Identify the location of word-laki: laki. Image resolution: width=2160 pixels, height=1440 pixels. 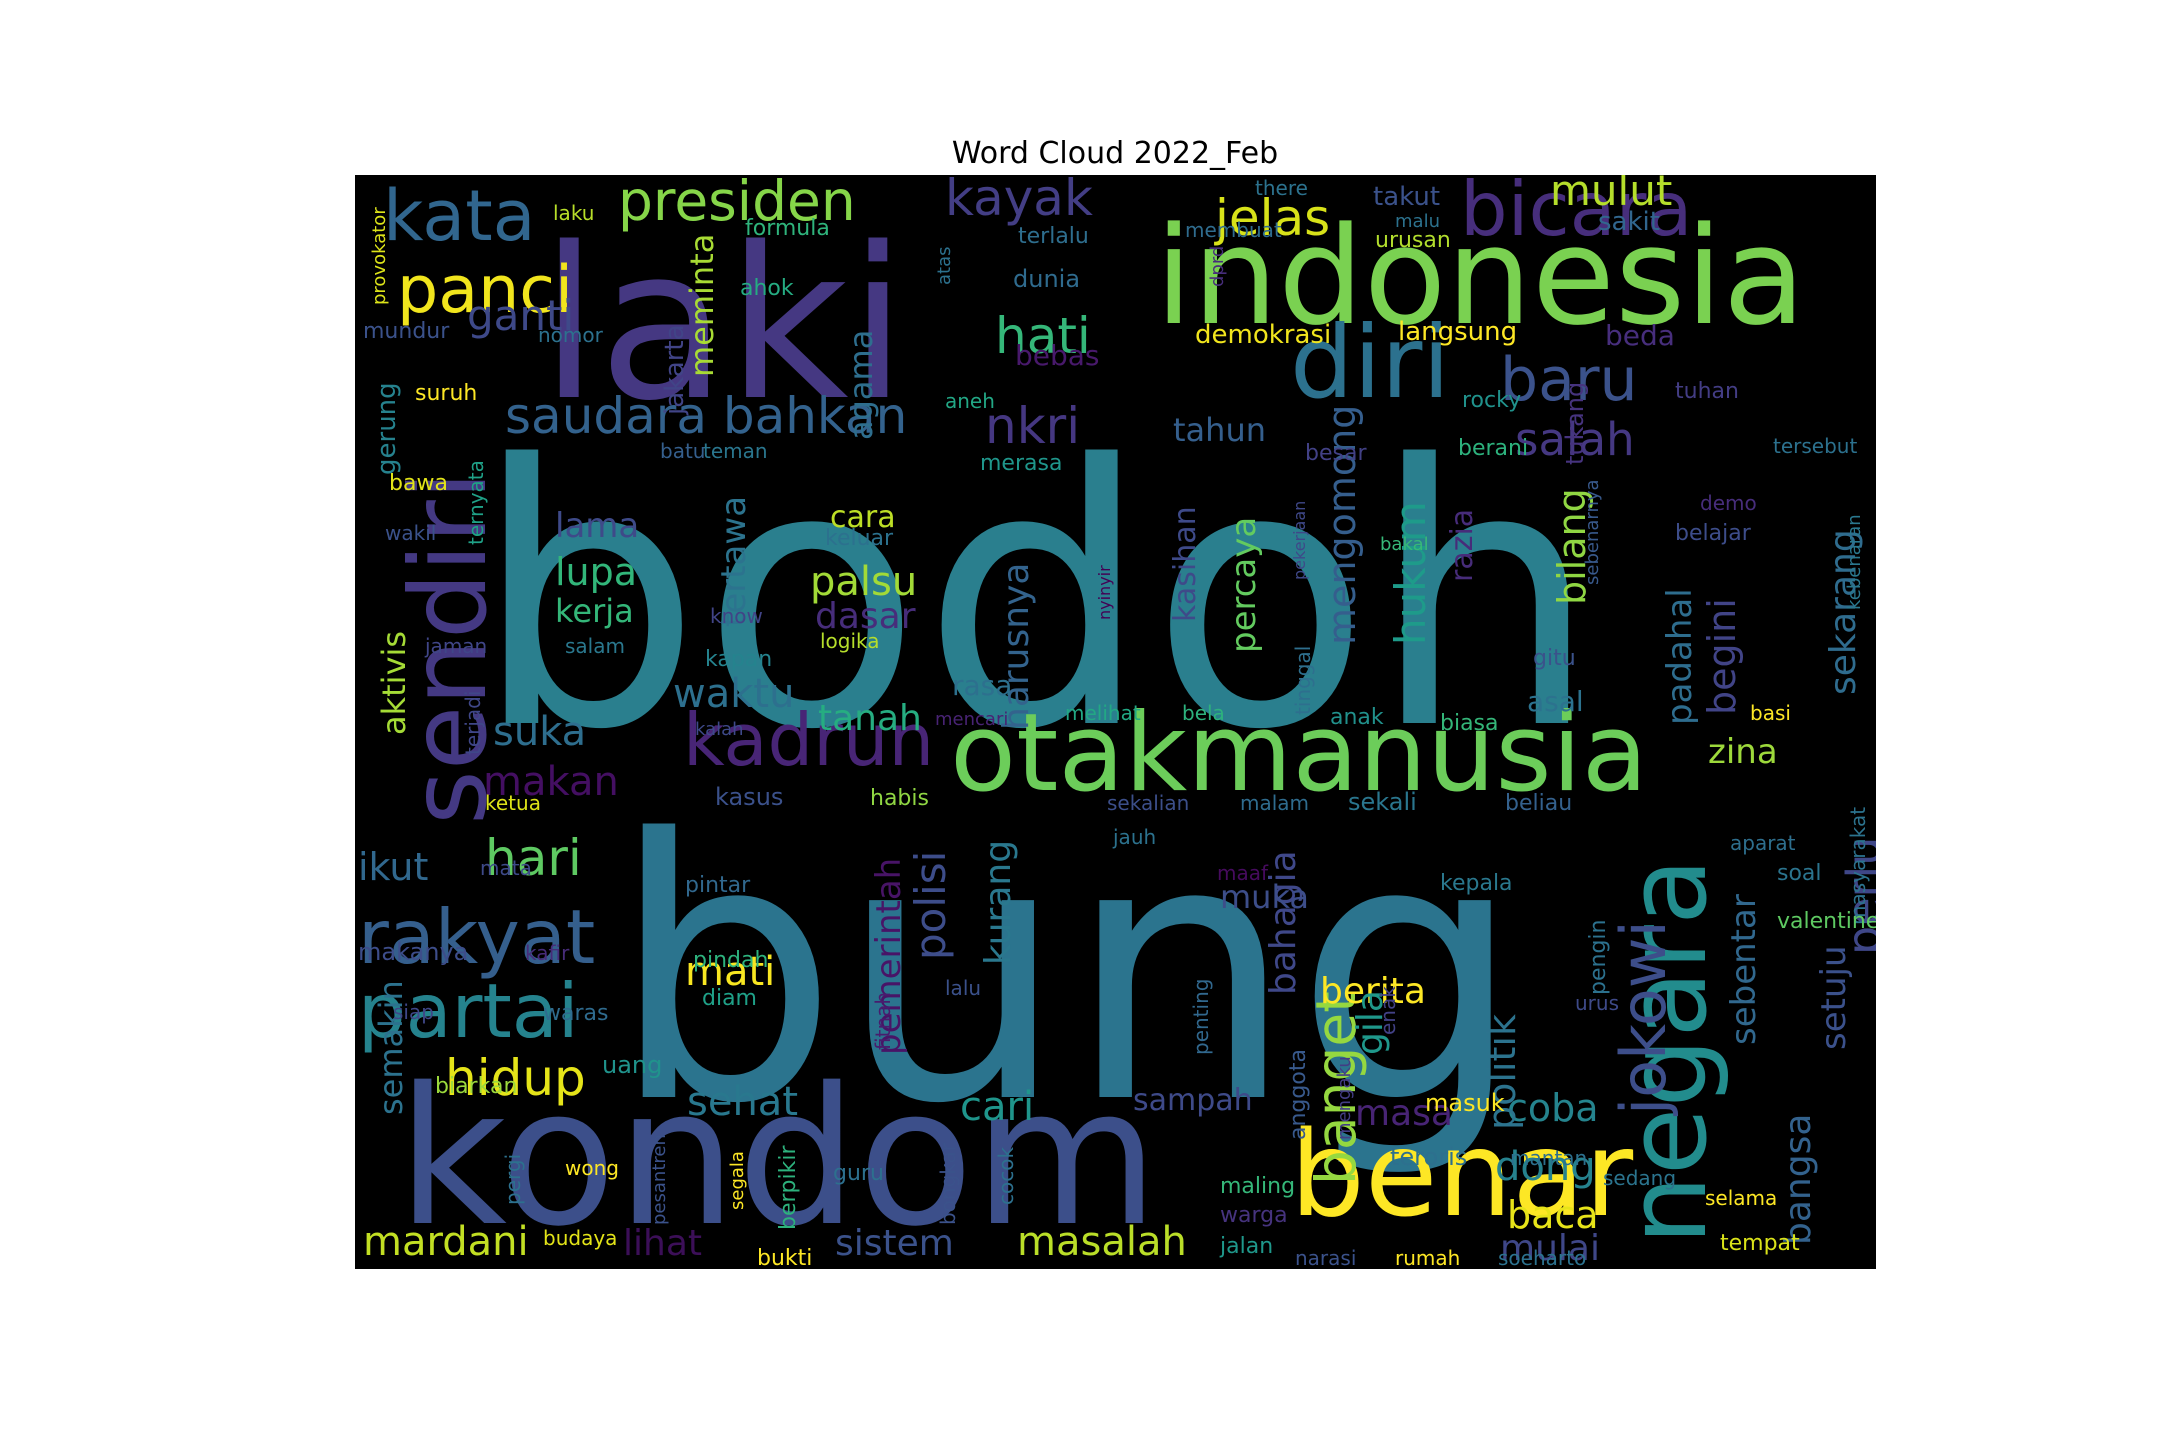
(723, 324).